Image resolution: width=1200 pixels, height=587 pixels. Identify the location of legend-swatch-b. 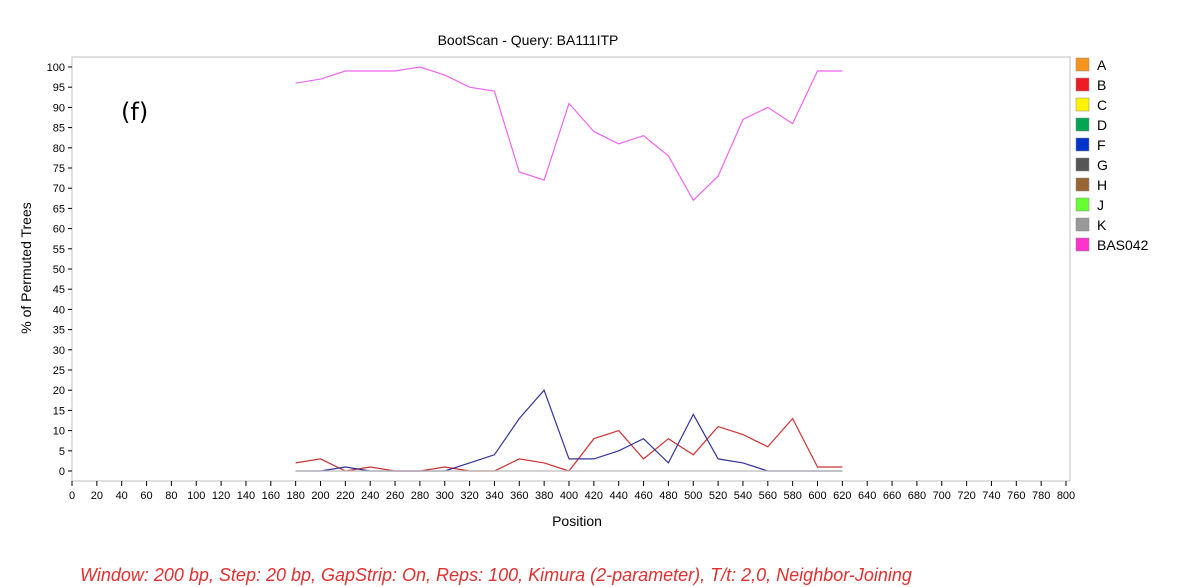
(1082, 84).